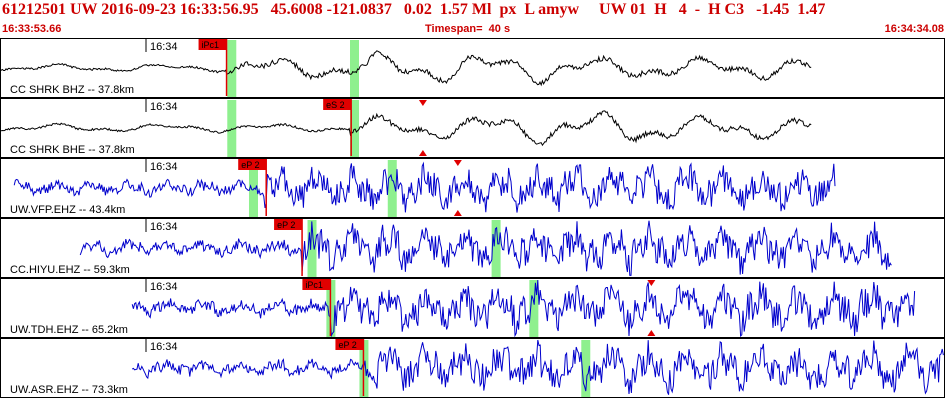 This screenshot has width=946, height=400. Describe the element at coordinates (468, 29) in the screenshot. I see `timespan-label: Timespan= 40 s` at that location.